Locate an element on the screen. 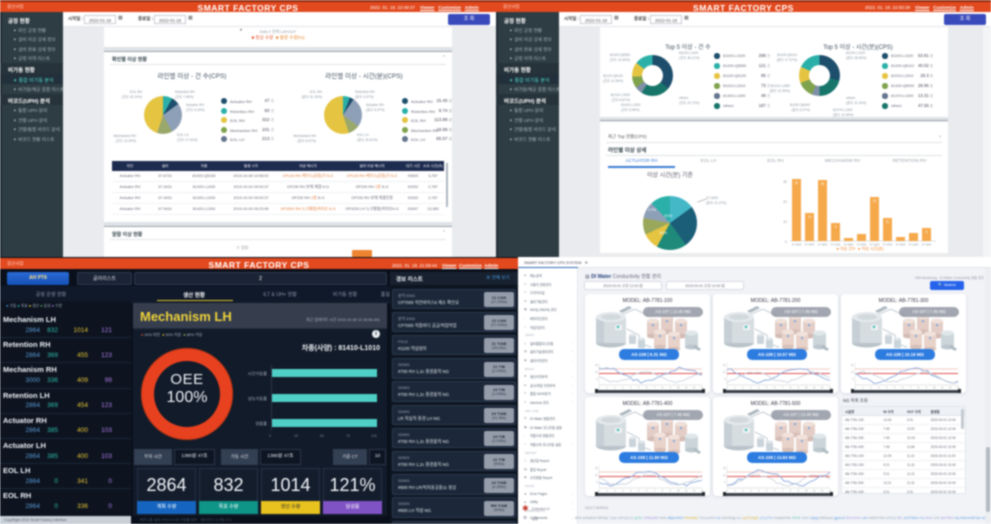  svg-text: 20 is located at coordinates (785, 202).